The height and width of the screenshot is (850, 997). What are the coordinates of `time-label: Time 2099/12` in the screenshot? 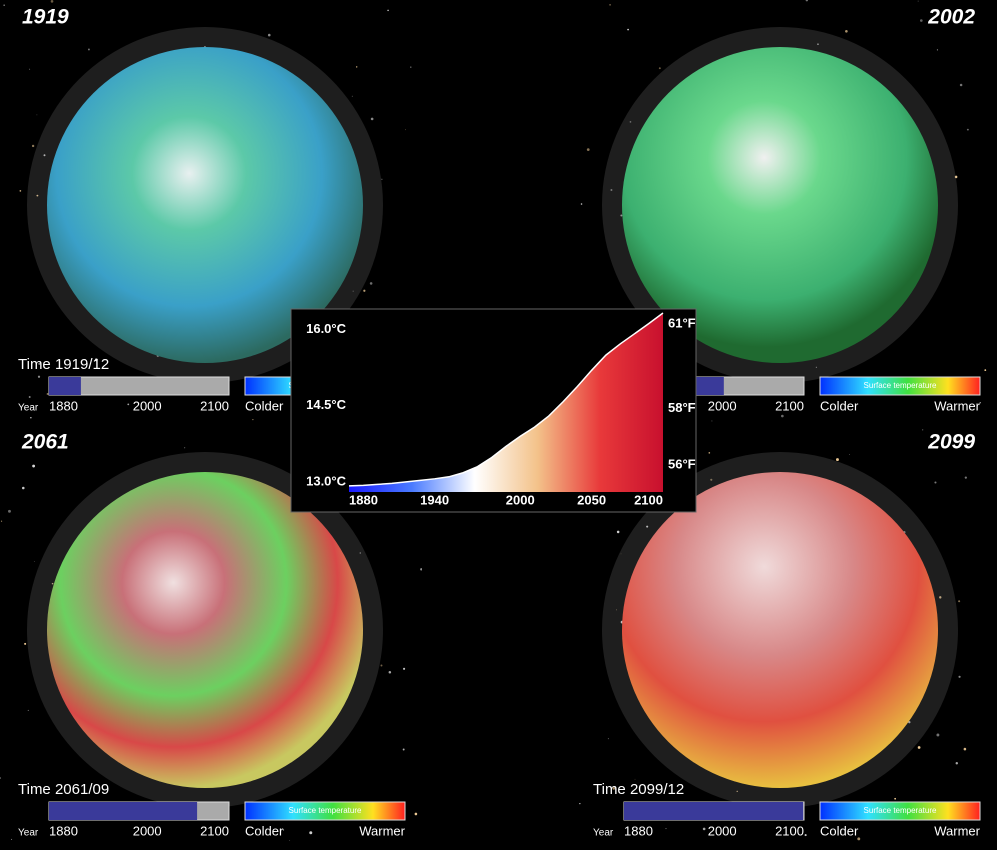 It's located at (638, 789).